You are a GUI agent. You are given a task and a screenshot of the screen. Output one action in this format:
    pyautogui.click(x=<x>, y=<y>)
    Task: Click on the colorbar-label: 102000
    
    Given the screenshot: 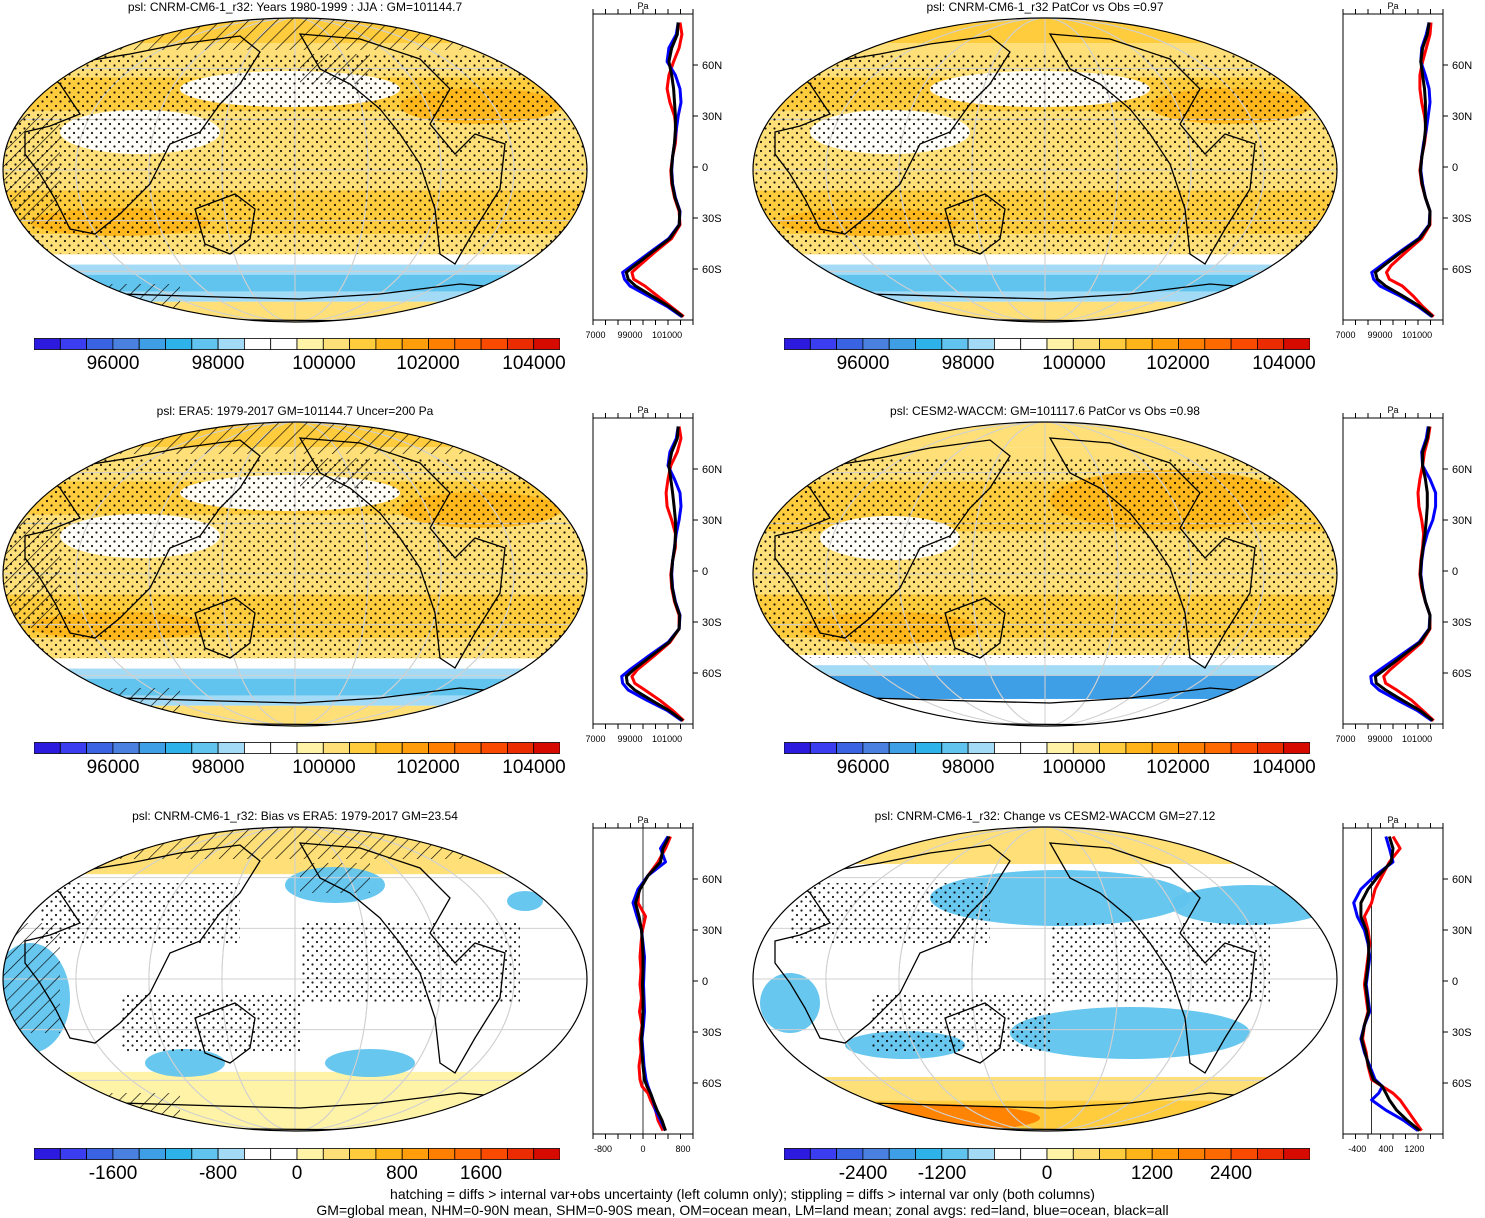 What is the action you would take?
    pyautogui.click(x=1178, y=363)
    